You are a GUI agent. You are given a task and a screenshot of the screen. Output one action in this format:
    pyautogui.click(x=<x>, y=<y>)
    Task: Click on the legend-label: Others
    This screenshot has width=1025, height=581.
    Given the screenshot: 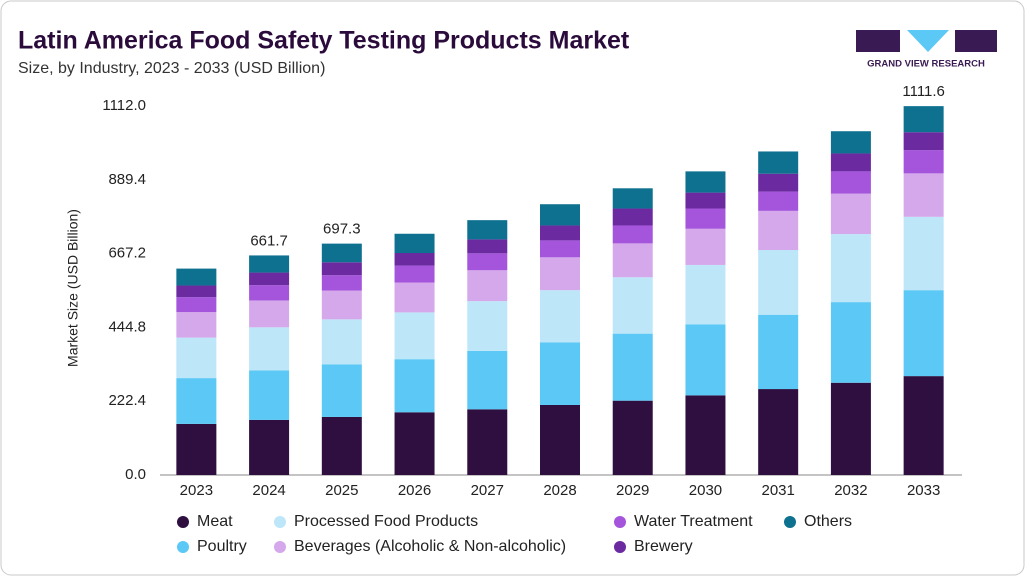 What is the action you would take?
    pyautogui.click(x=828, y=521)
    